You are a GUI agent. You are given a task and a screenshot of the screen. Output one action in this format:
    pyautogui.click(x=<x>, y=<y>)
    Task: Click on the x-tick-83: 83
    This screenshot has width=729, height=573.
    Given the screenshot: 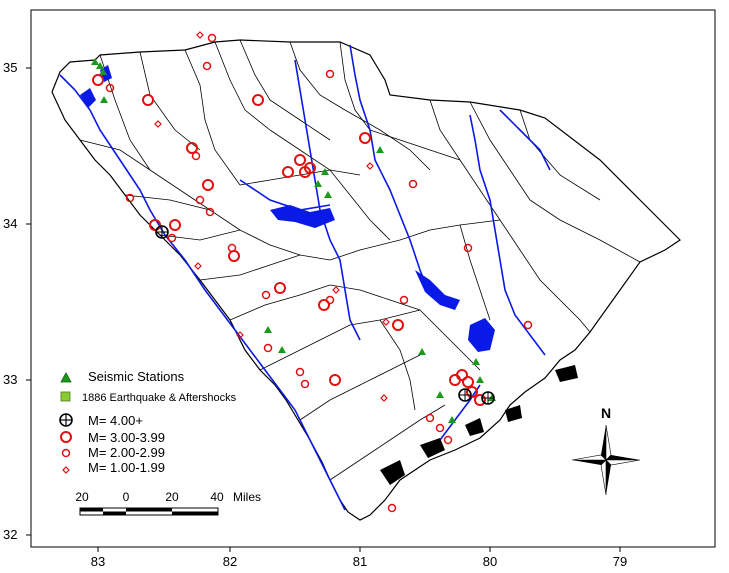 What is the action you would take?
    pyautogui.click(x=98, y=561)
    